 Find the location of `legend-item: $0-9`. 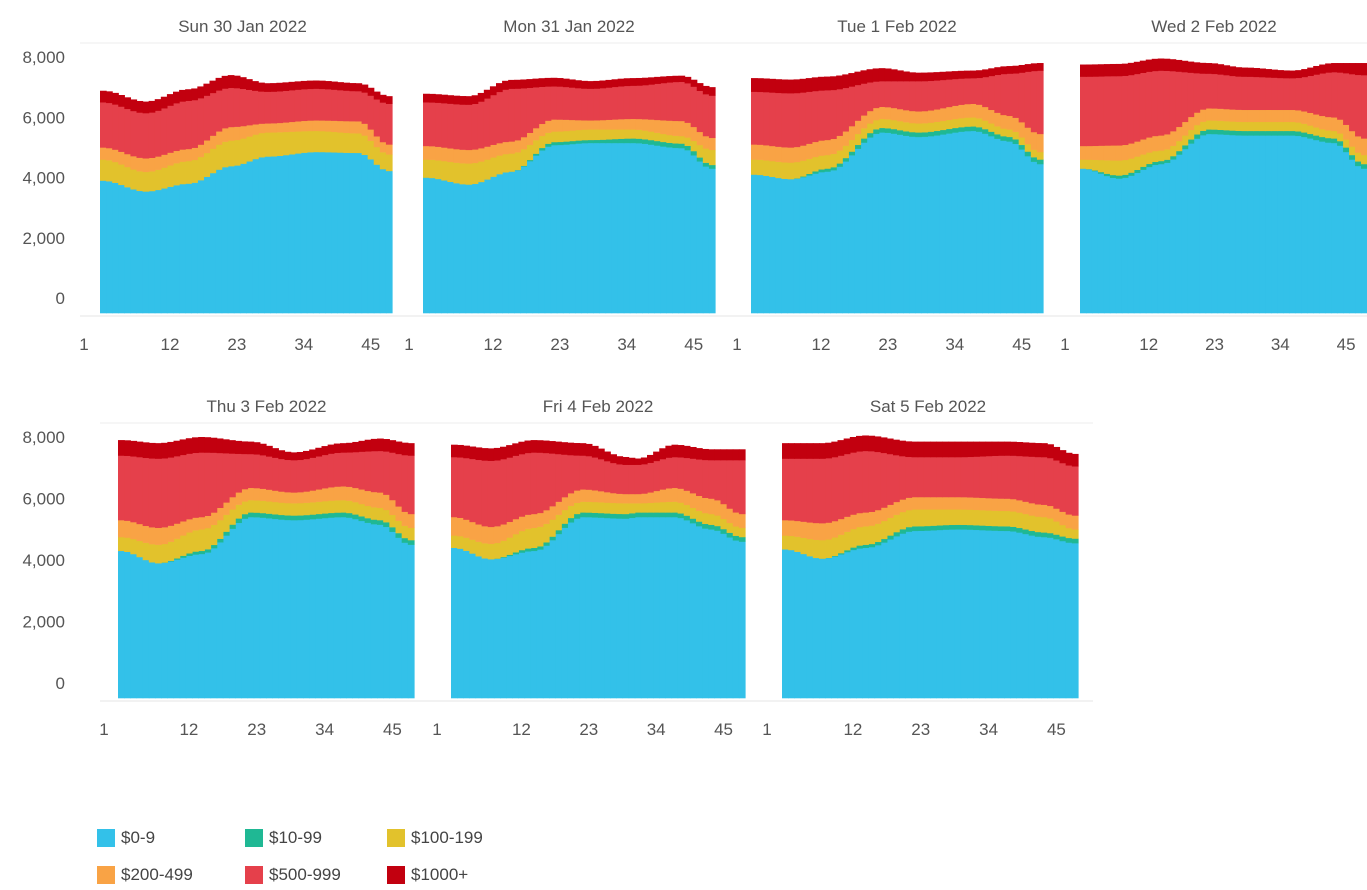

legend-item: $0-9 is located at coordinates (126, 838).